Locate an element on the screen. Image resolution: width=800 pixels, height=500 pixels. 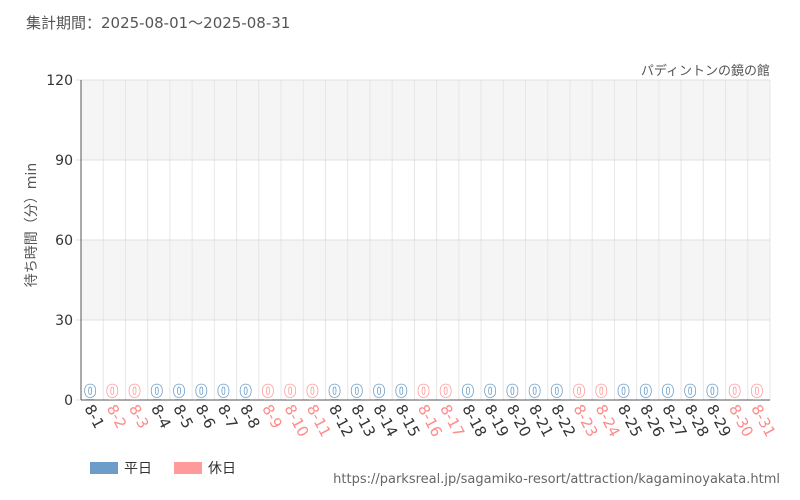
x-tick-label: 8-4 is located at coordinates (160, 416).